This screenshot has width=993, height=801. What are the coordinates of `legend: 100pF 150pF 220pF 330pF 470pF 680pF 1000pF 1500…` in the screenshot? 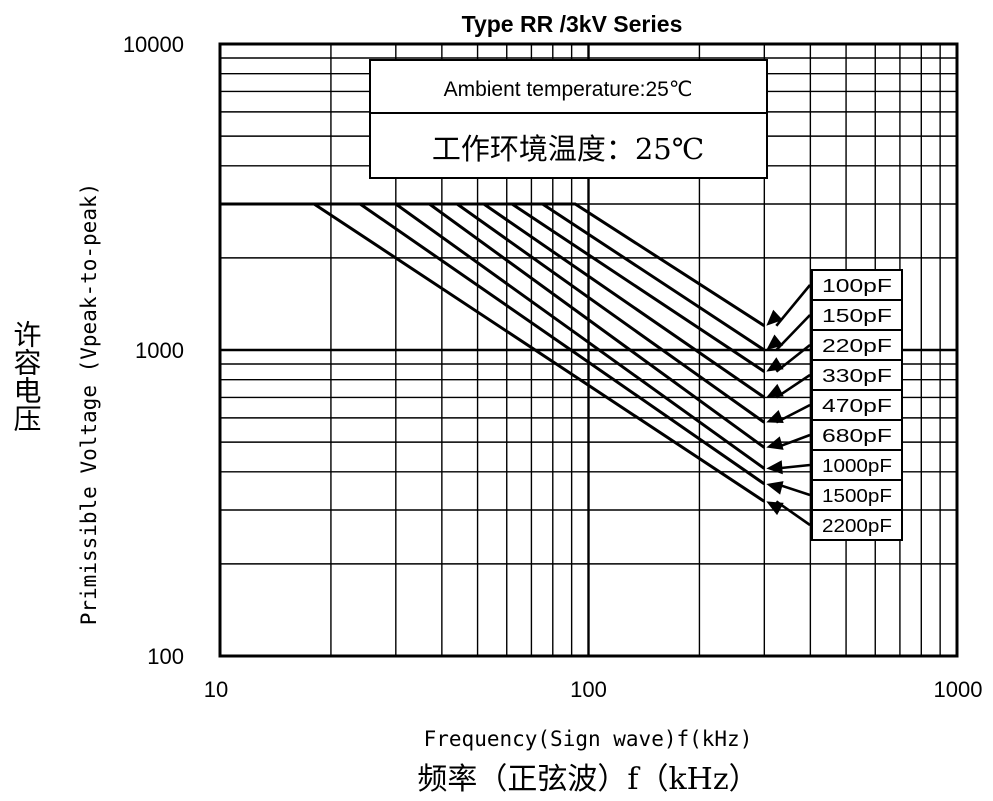 It's located at (857, 405).